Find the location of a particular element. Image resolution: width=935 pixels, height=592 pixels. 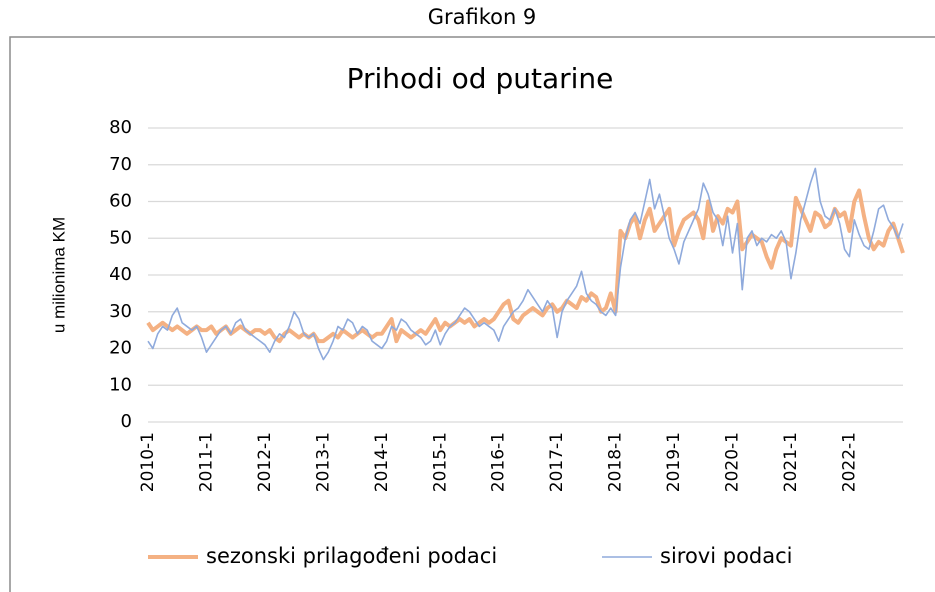

legend-label: sirovi podaci is located at coordinates (726, 556).